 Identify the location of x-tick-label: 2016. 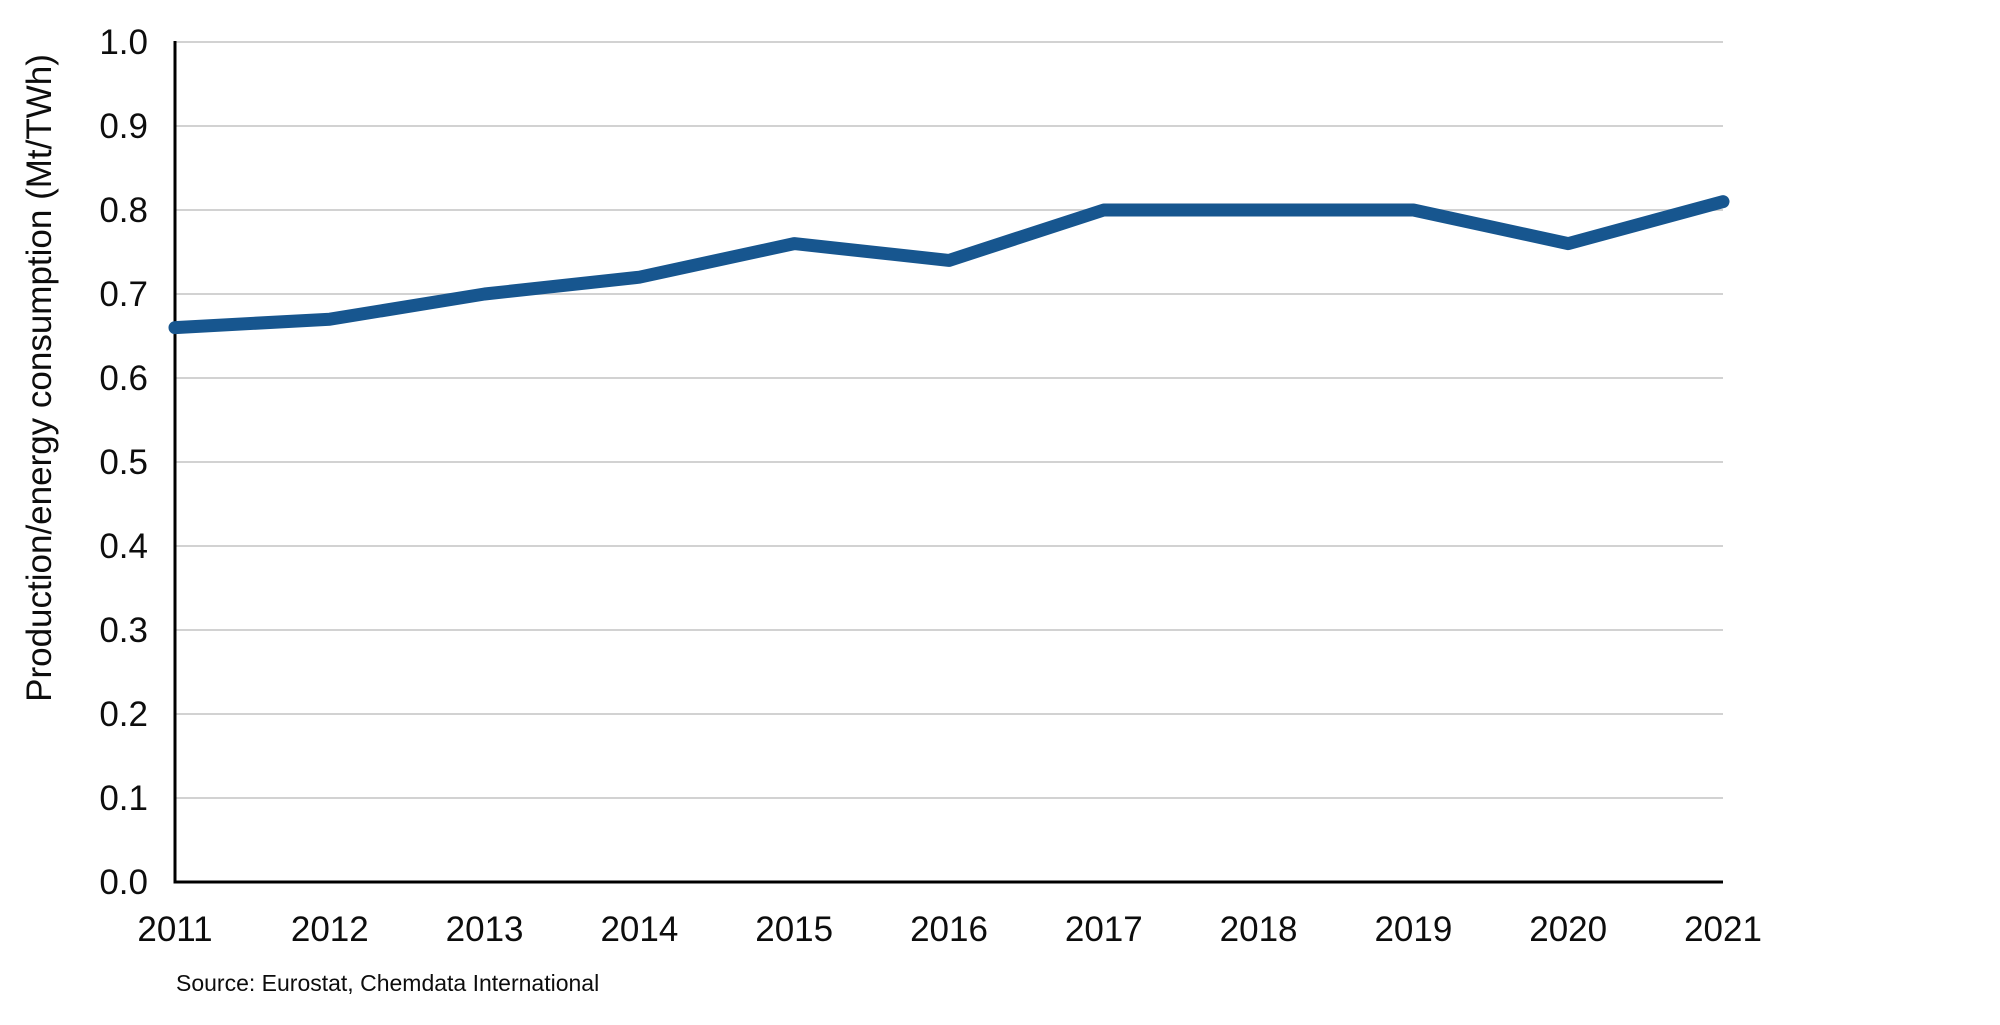
(949, 929).